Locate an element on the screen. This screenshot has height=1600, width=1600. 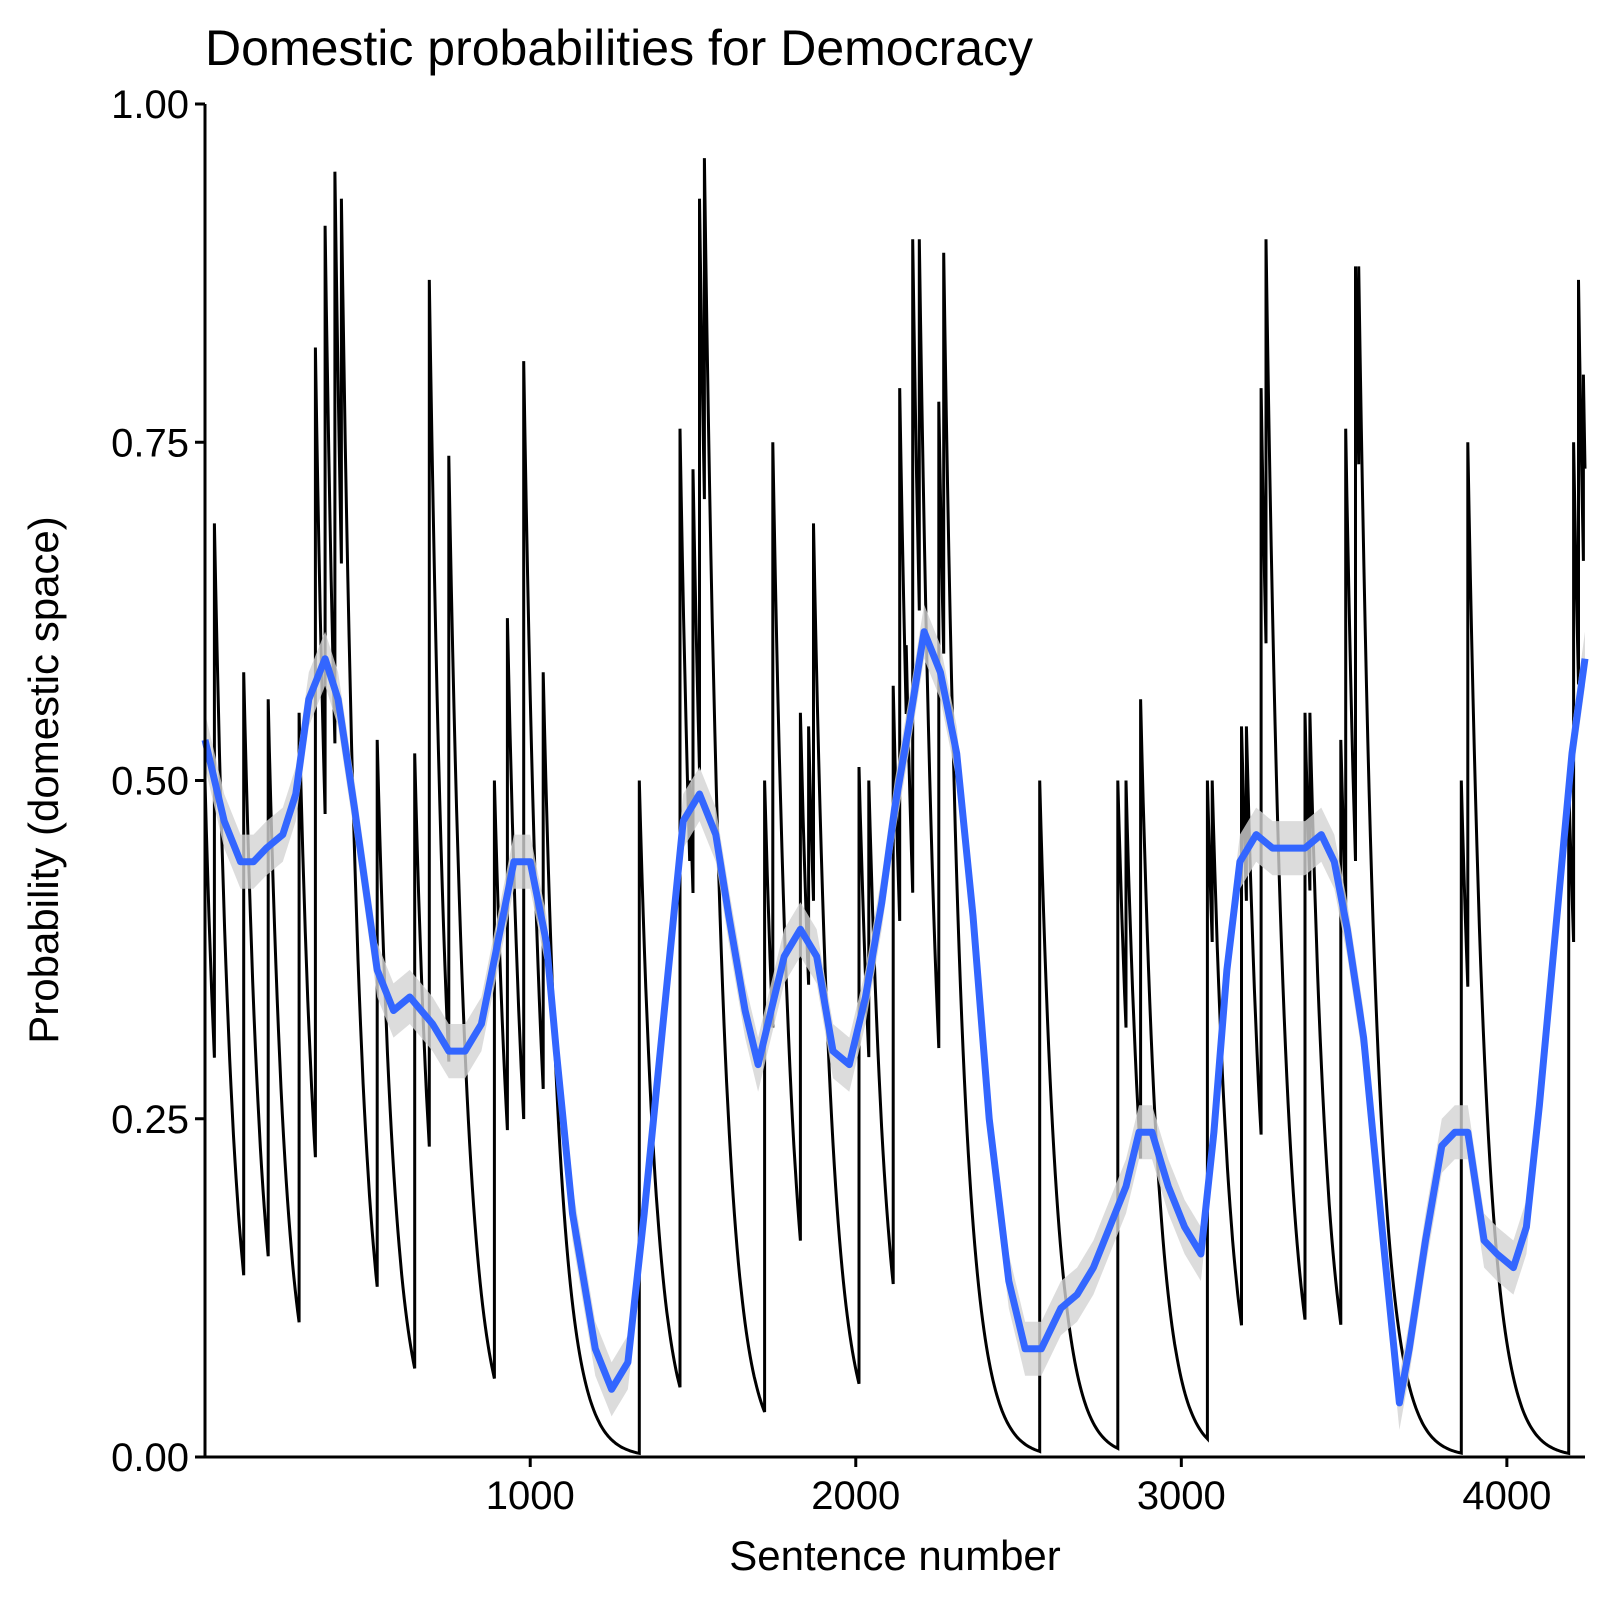
chart-title: Domestic probabilities for Democracy is located at coordinates (619, 48).